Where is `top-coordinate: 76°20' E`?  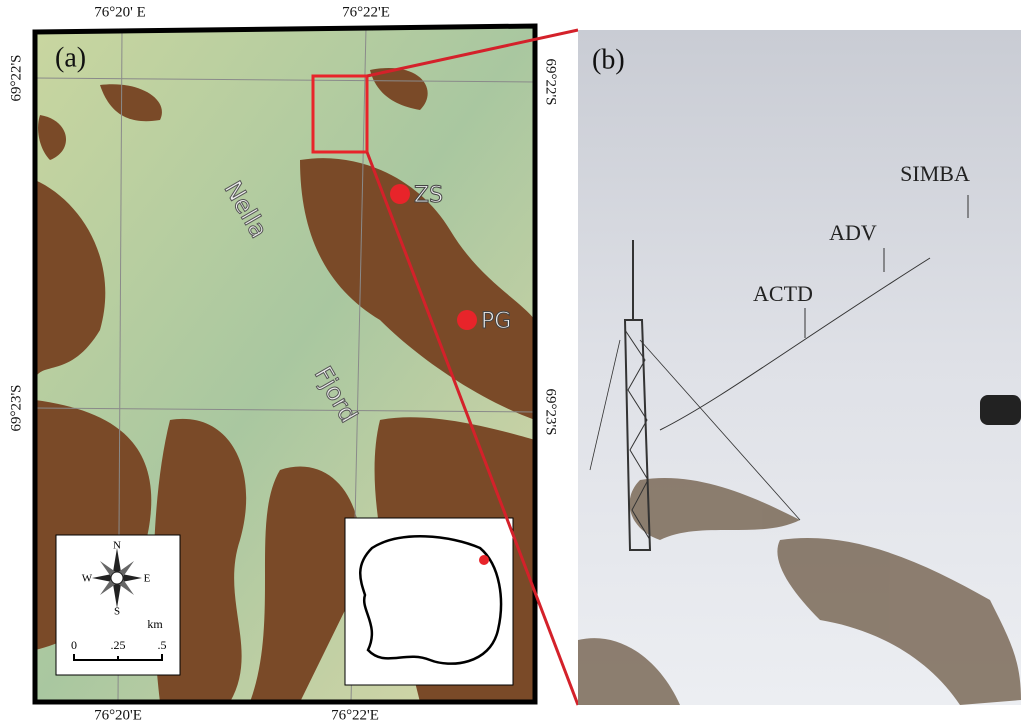 top-coordinate: 76°20' E is located at coordinates (120, 12).